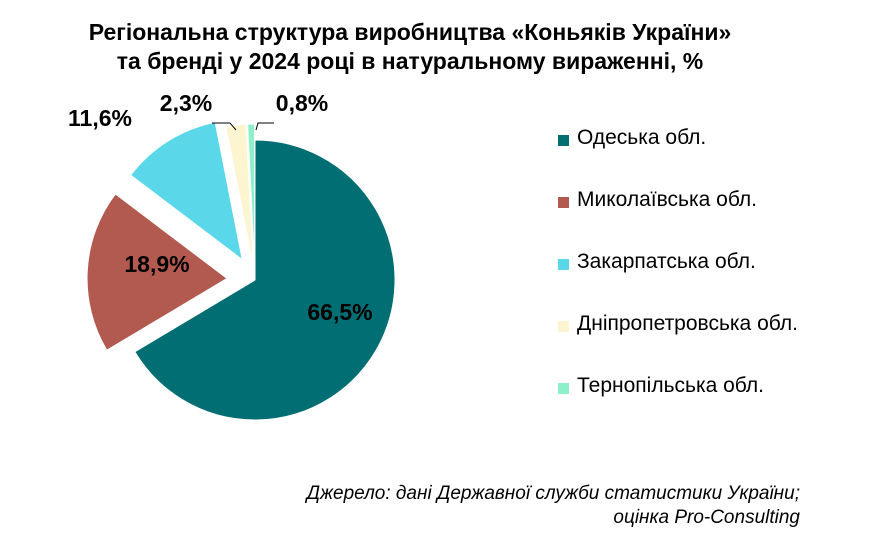 Image resolution: width=878 pixels, height=551 pixels. What do you see at coordinates (186, 103) in the screenshot?
I see `data-label-dnipropetrovsk: 2,3%` at bounding box center [186, 103].